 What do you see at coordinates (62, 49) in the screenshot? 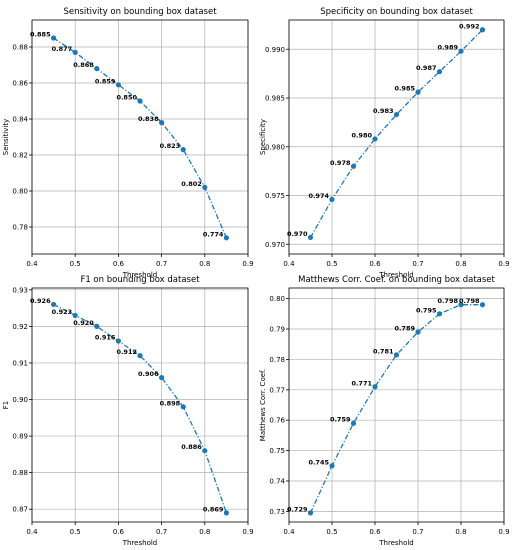
I see `chart-sensitivity-data-label: 0.877` at bounding box center [62, 49].